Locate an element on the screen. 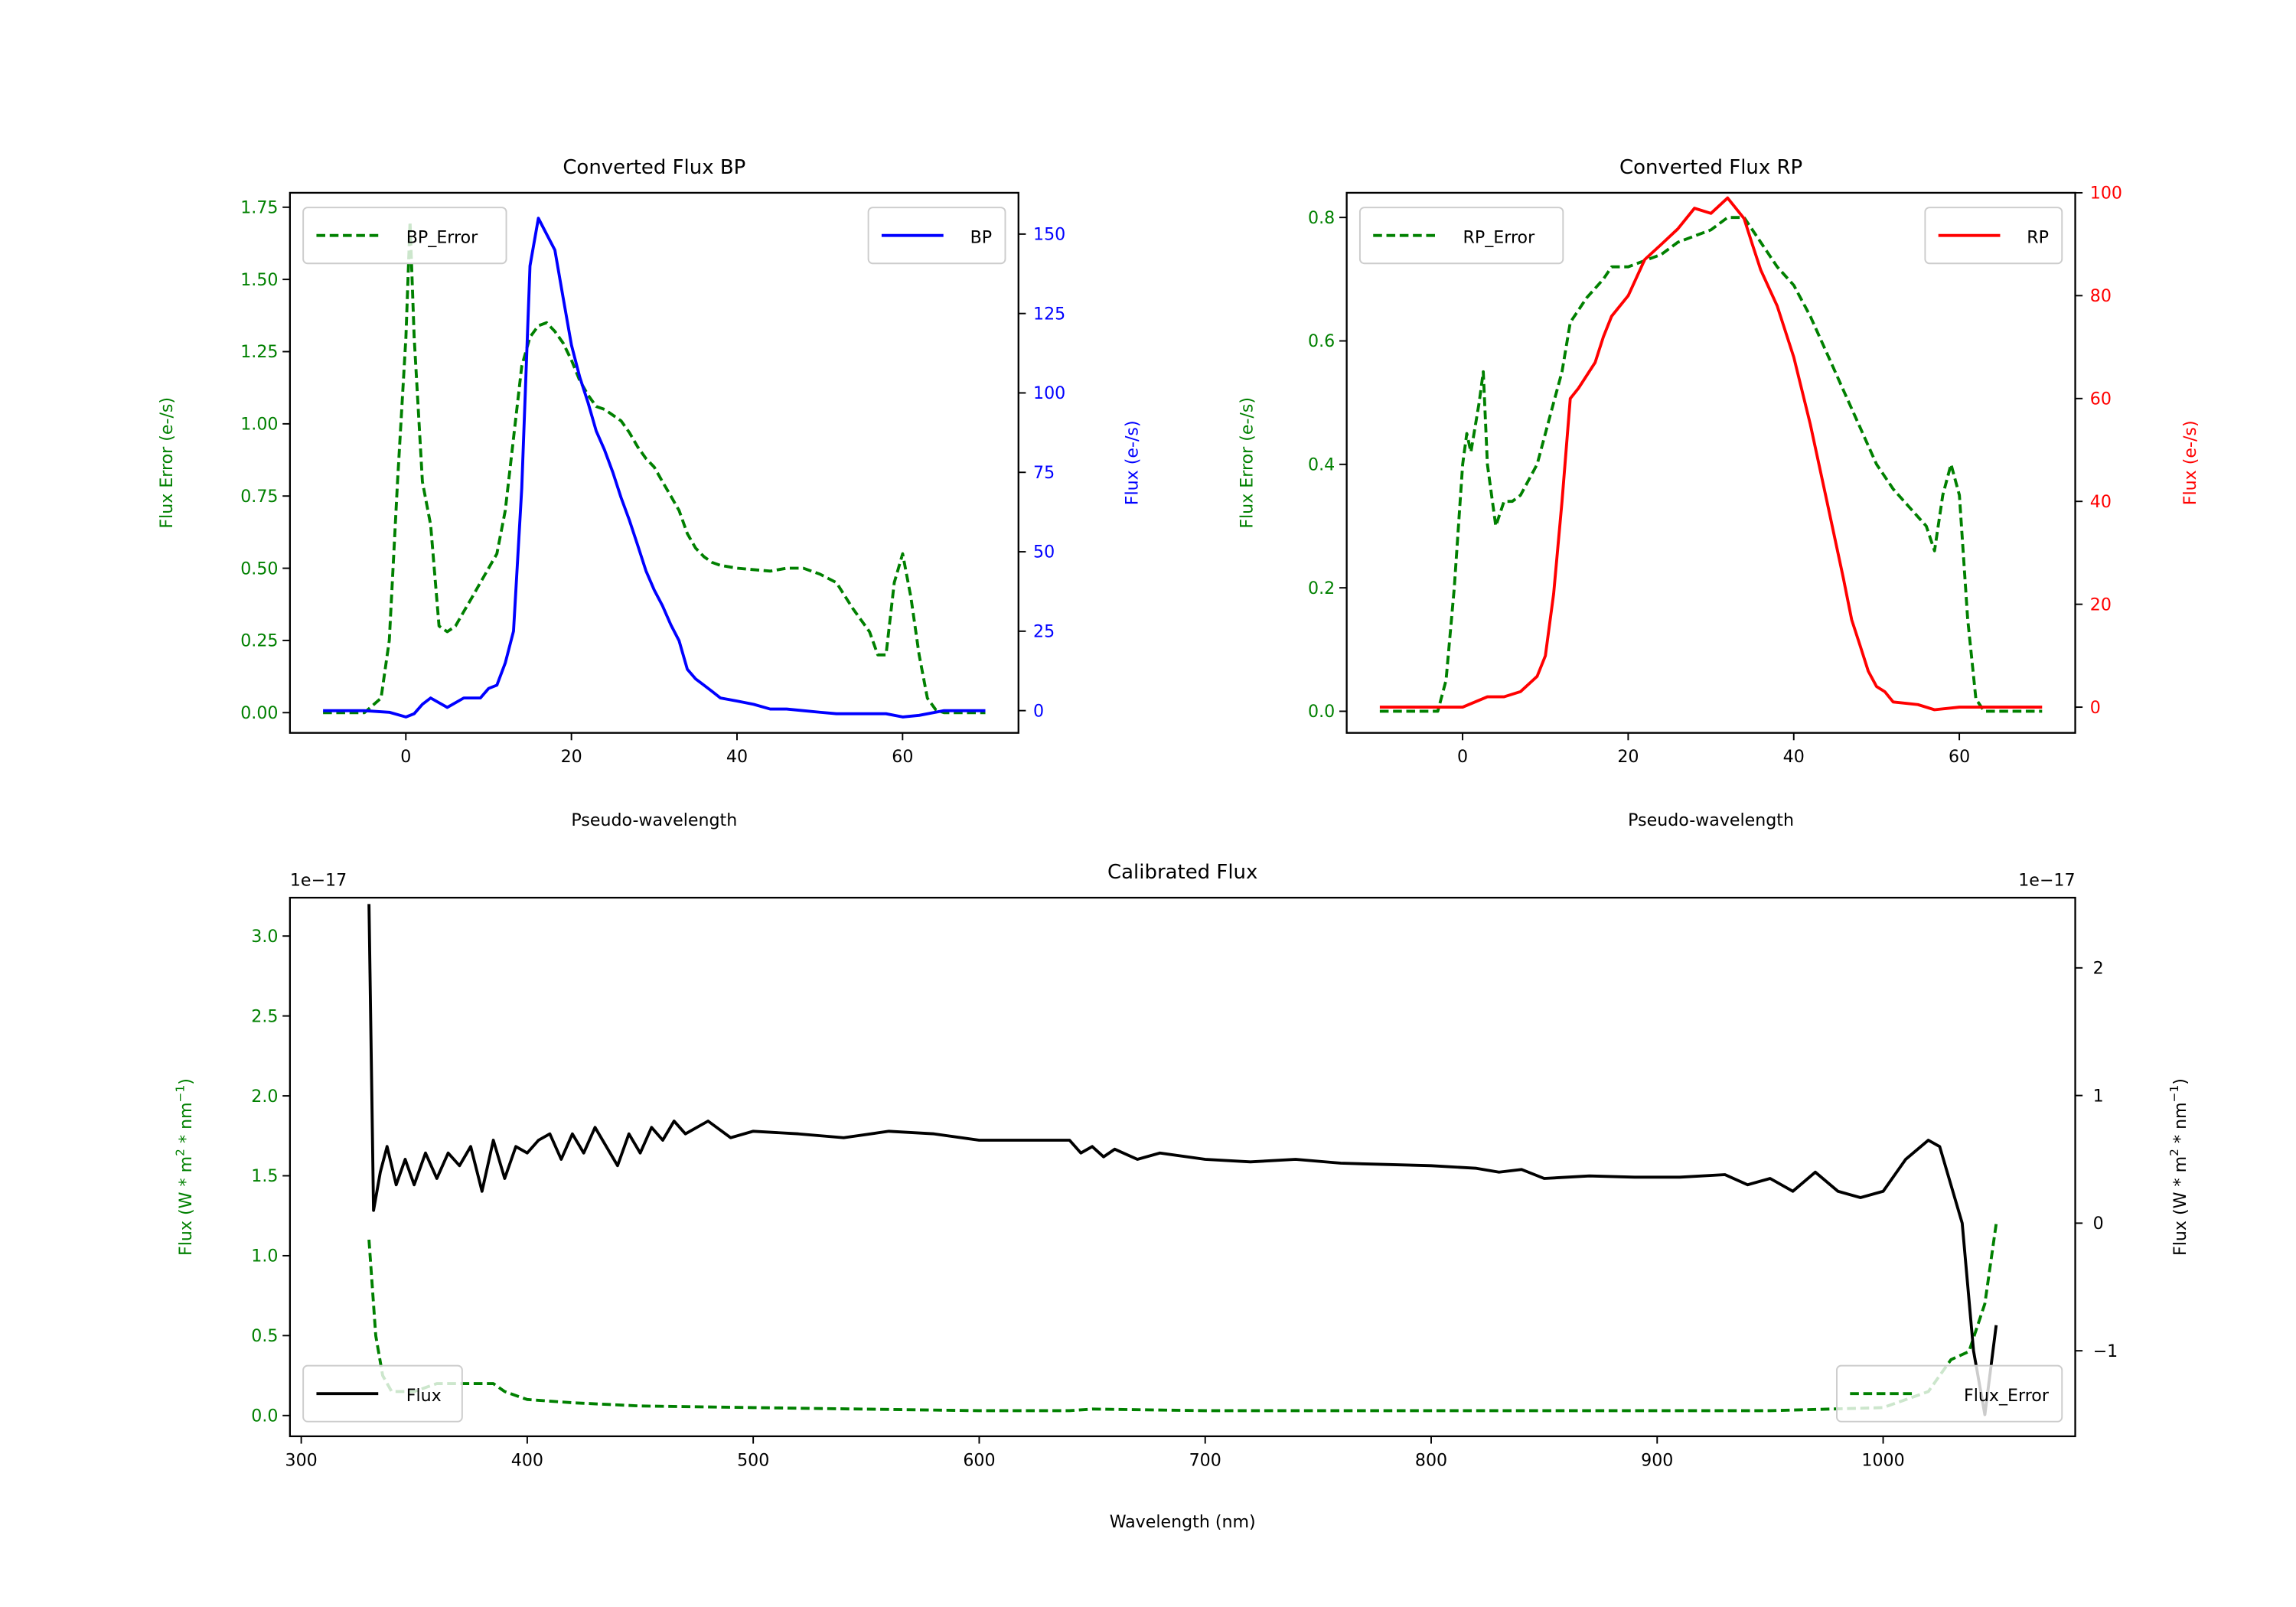  chart-title: Converted Flux RP is located at coordinates (1710, 167).